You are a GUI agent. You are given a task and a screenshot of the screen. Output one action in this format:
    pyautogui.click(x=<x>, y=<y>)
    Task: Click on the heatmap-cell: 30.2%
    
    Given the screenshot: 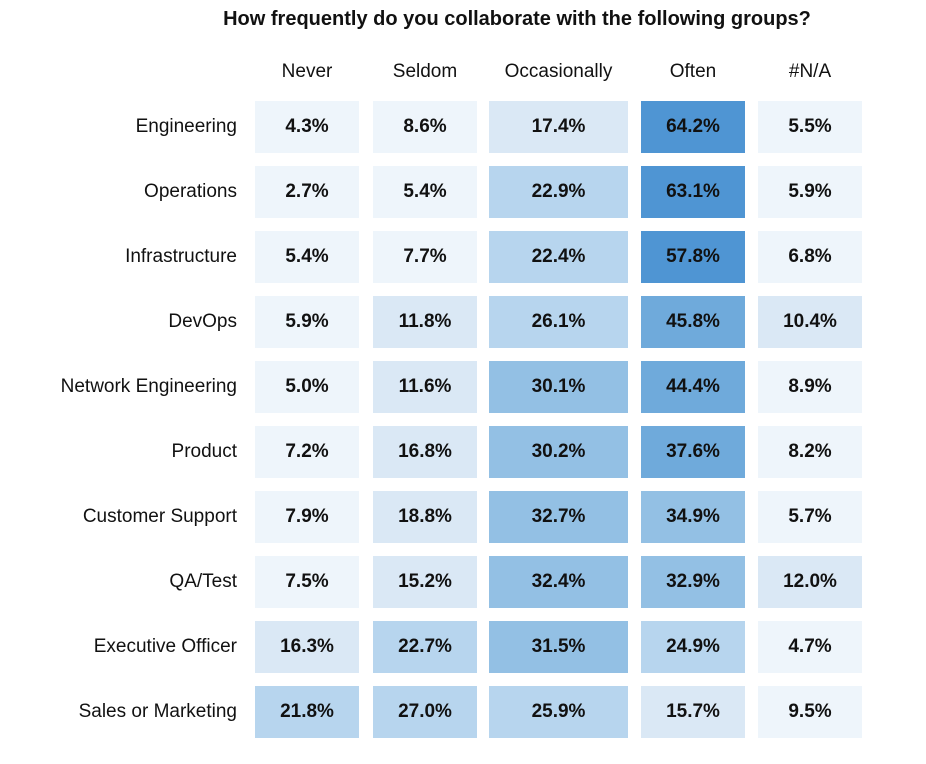 What is the action you would take?
    pyautogui.click(x=558, y=452)
    